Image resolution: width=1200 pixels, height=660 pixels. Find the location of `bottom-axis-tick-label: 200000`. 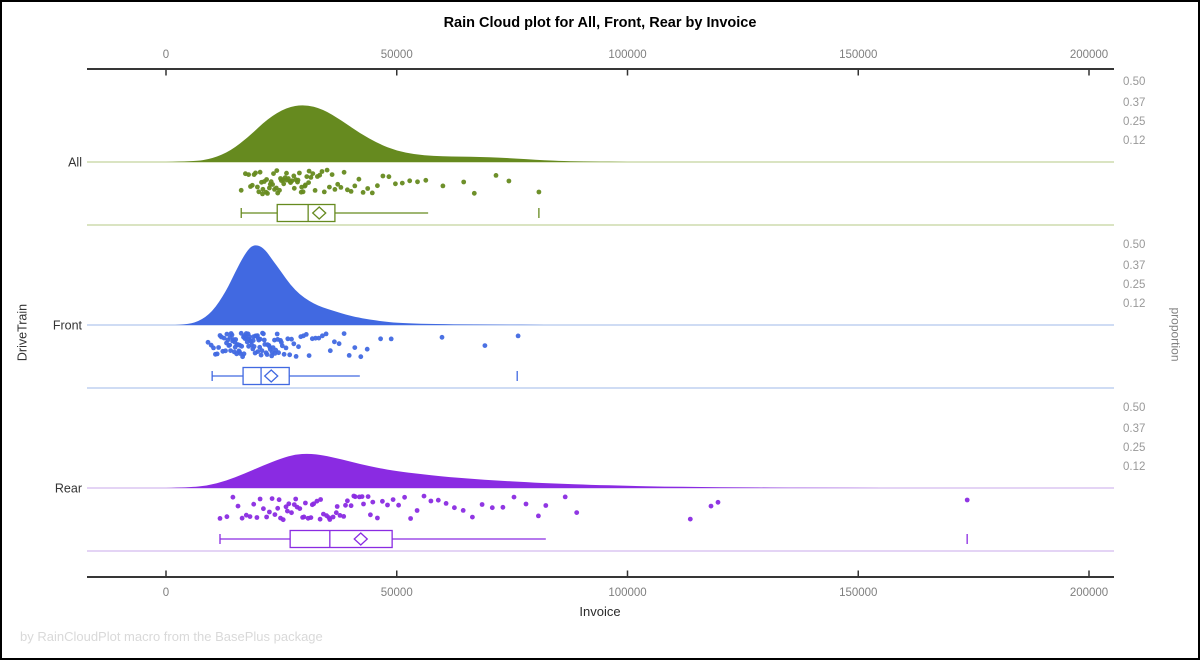

bottom-axis-tick-label: 200000 is located at coordinates (1089, 593).